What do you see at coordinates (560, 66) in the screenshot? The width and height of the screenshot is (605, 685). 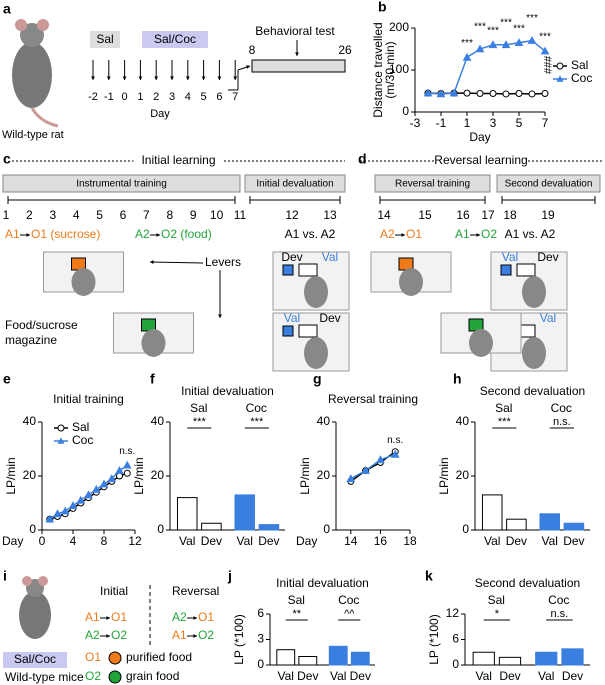 I see `legend-marker` at bounding box center [560, 66].